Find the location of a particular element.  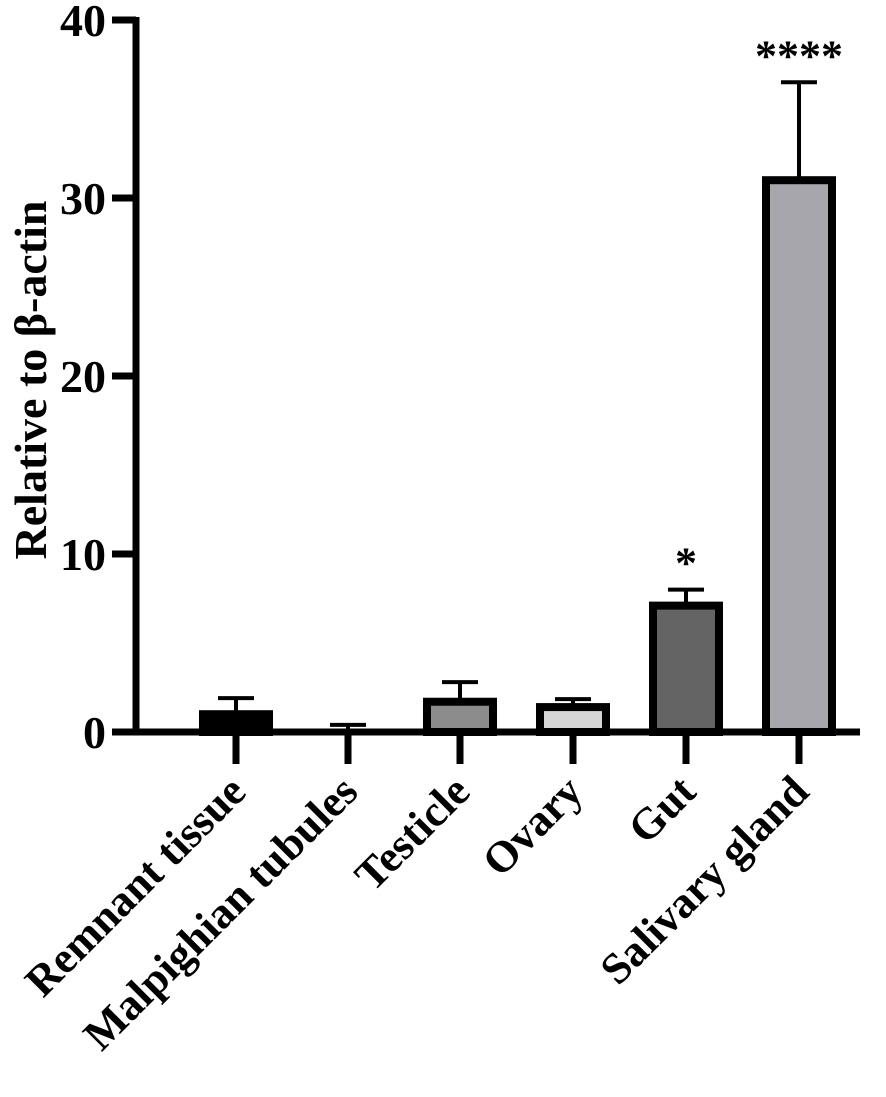

x-category-label-3: Ovary is located at coordinates (532, 825).